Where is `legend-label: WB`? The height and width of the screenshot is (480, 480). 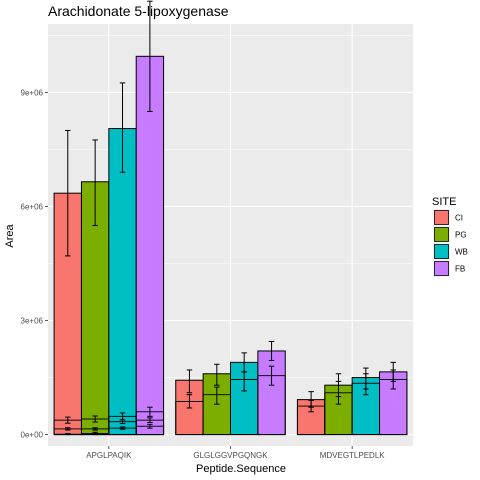 legend-label: WB is located at coordinates (461, 252).